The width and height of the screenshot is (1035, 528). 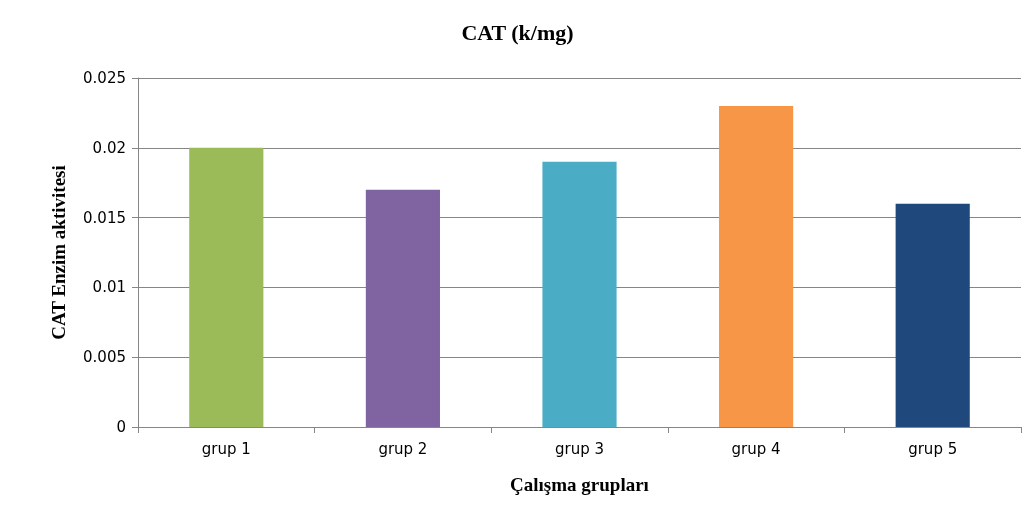 I want to click on x-tick-label: grup 5, so click(x=933, y=448).